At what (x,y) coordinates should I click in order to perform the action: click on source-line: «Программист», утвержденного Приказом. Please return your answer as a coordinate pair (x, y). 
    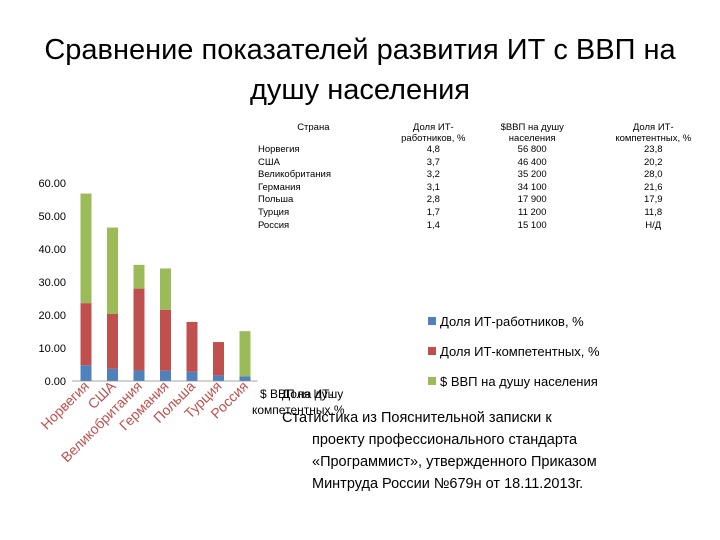
    Looking at the image, I should click on (454, 462).